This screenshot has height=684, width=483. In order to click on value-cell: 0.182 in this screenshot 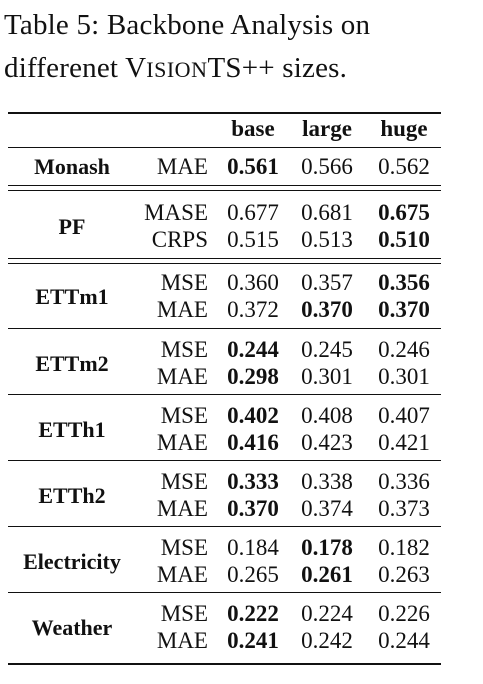, I will do `click(404, 547)`.